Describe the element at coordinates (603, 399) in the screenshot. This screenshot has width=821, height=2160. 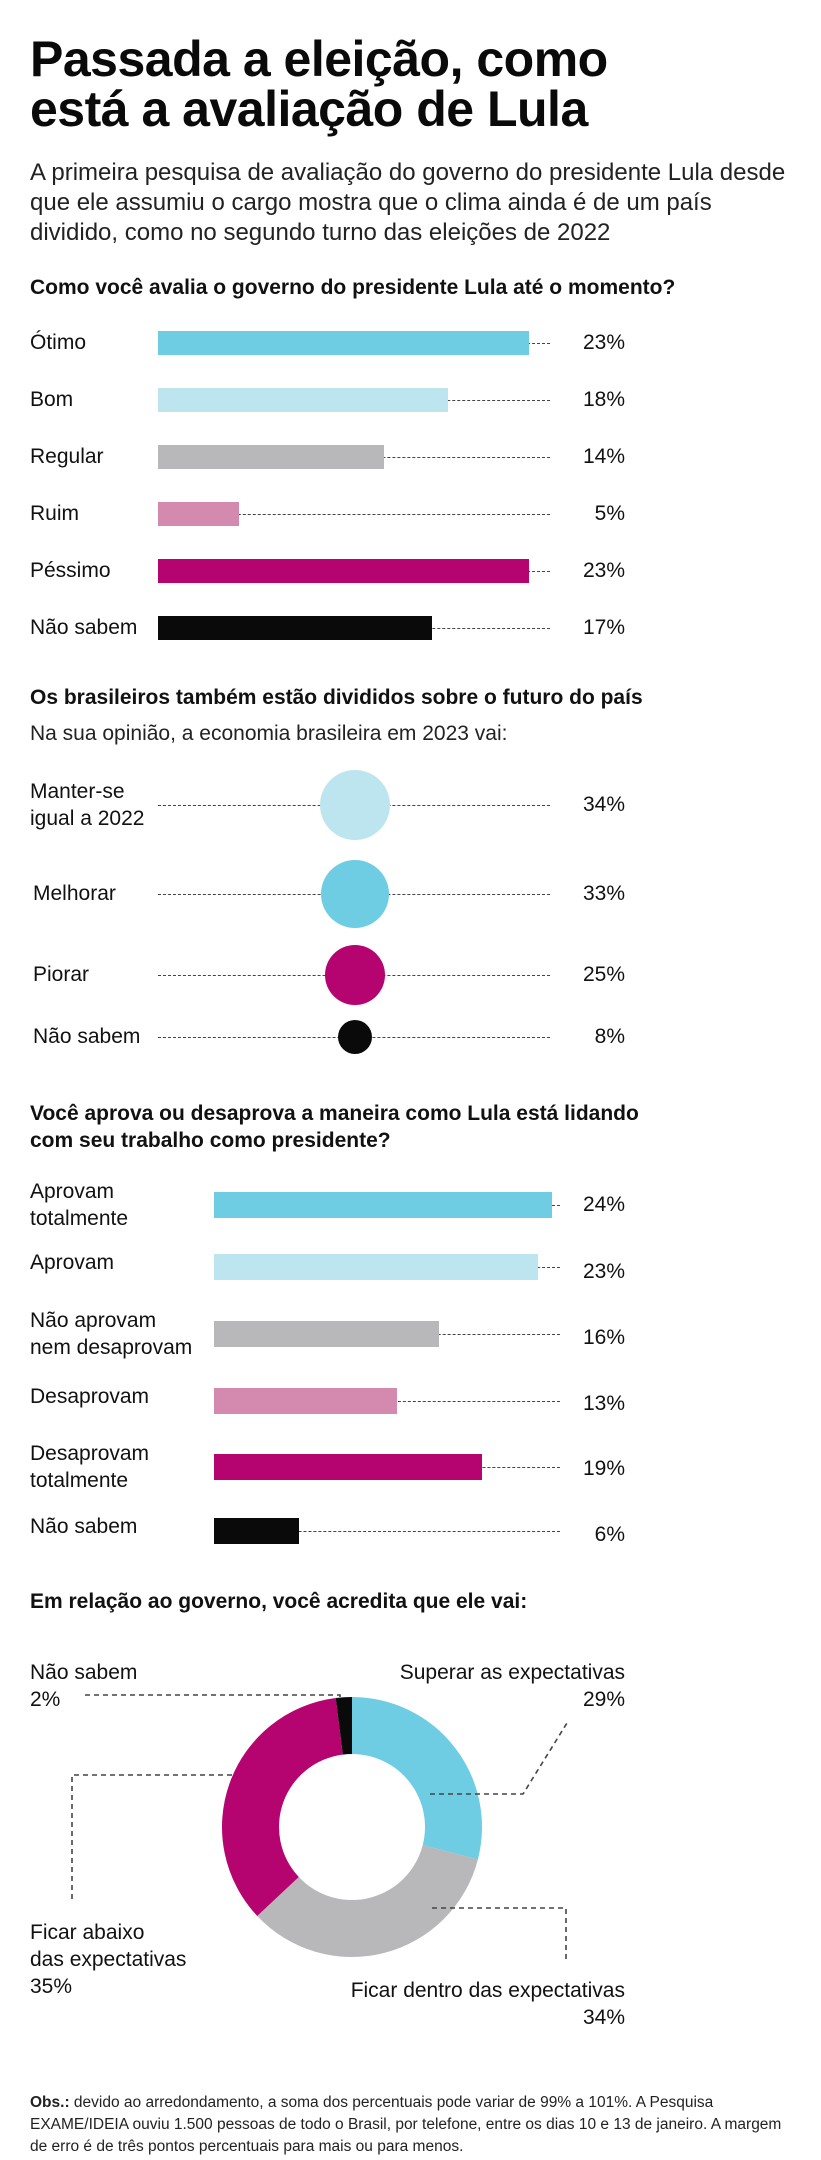
I see `chart1-value-label: 18%` at that location.